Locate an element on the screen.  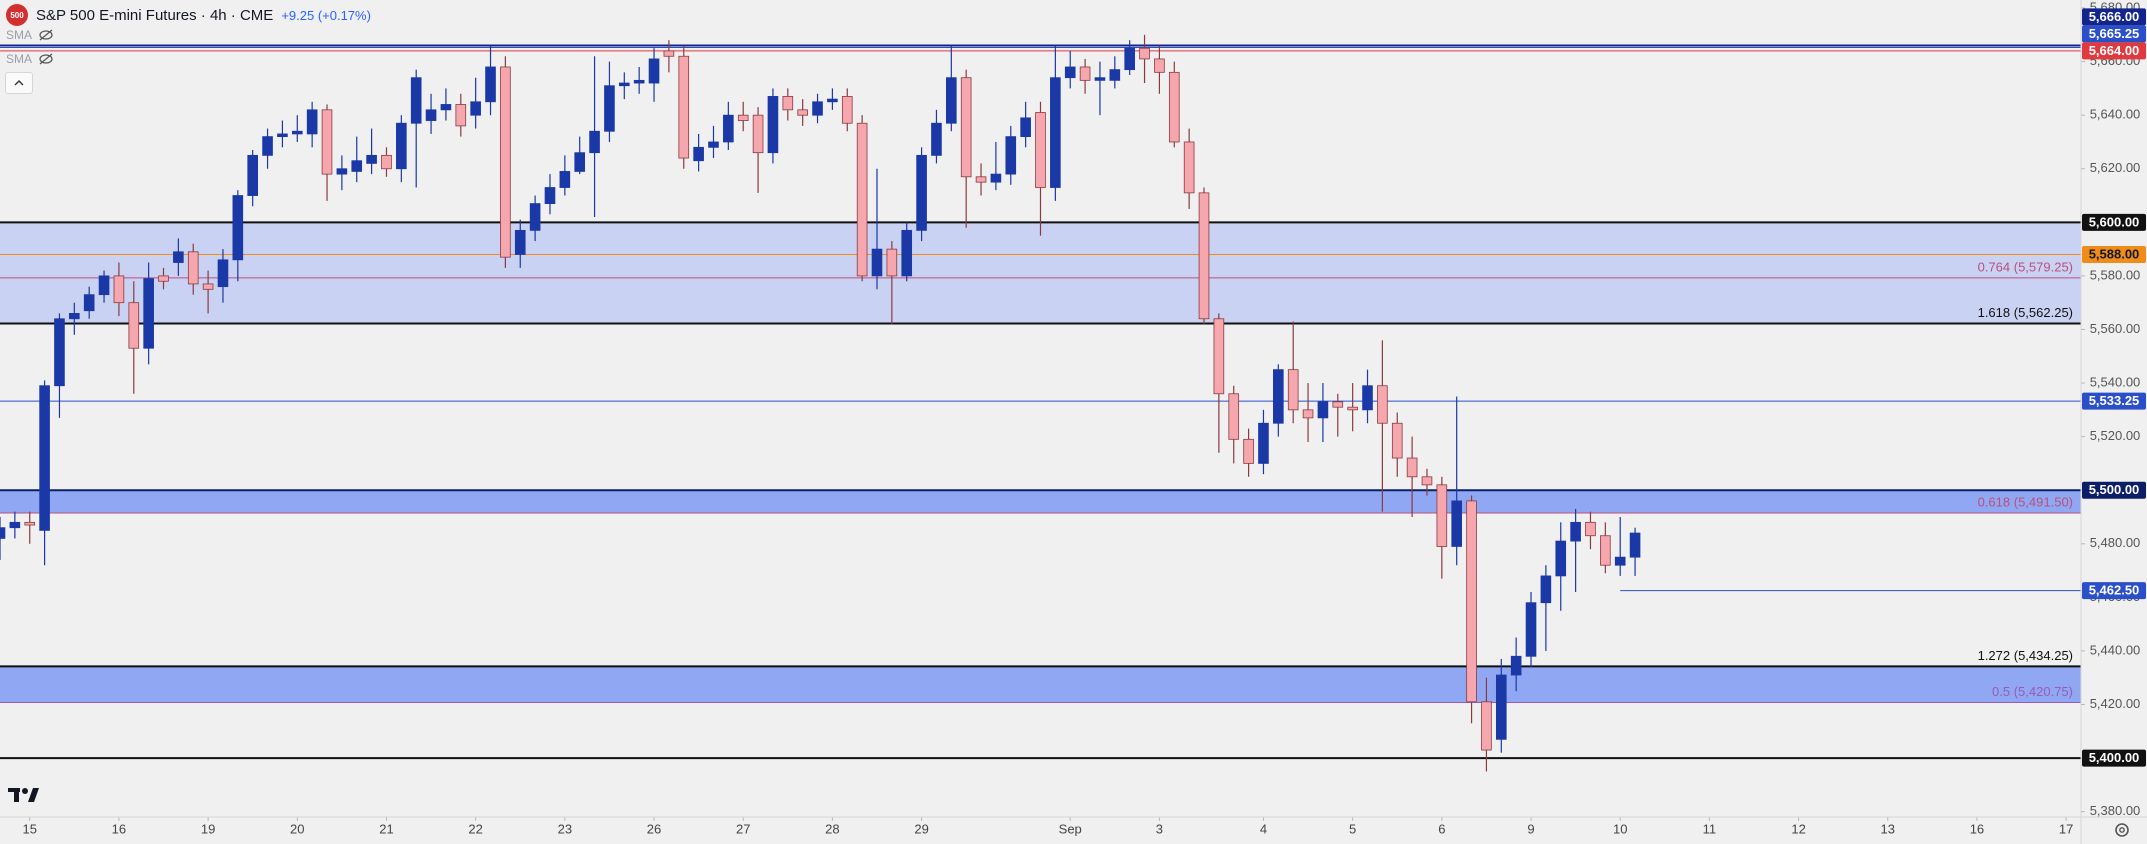
x-tick-label: 27 is located at coordinates (743, 828).